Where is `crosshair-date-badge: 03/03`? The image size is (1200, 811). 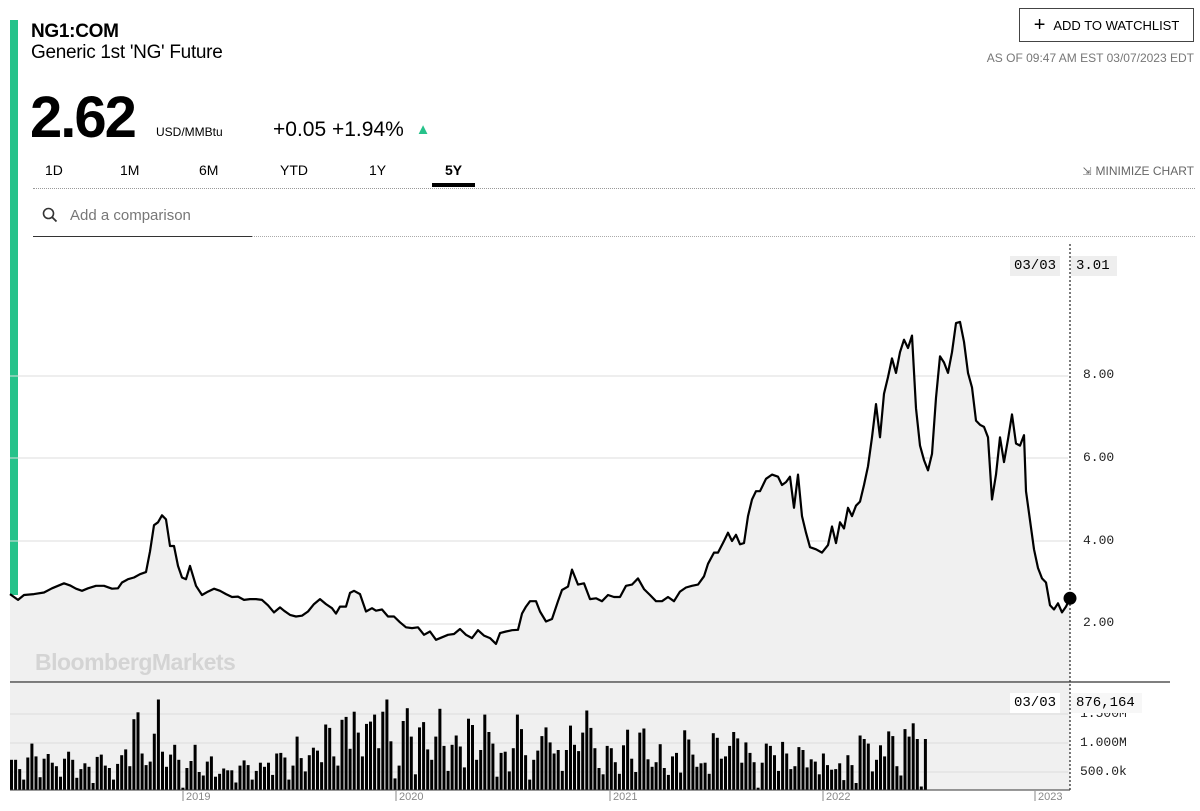 crosshair-date-badge: 03/03 is located at coordinates (1035, 266).